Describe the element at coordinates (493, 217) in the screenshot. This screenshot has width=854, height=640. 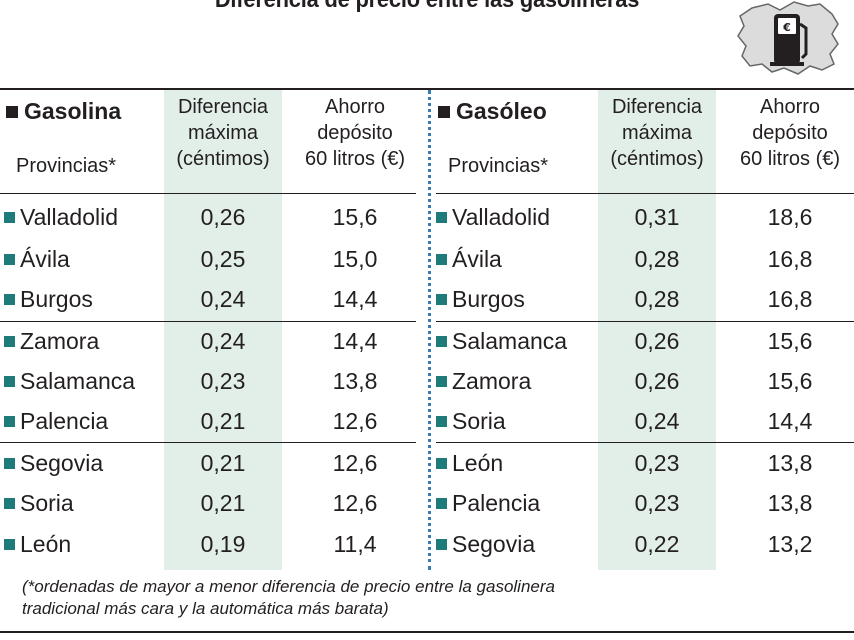
I see `province-cell: Valladolid` at that location.